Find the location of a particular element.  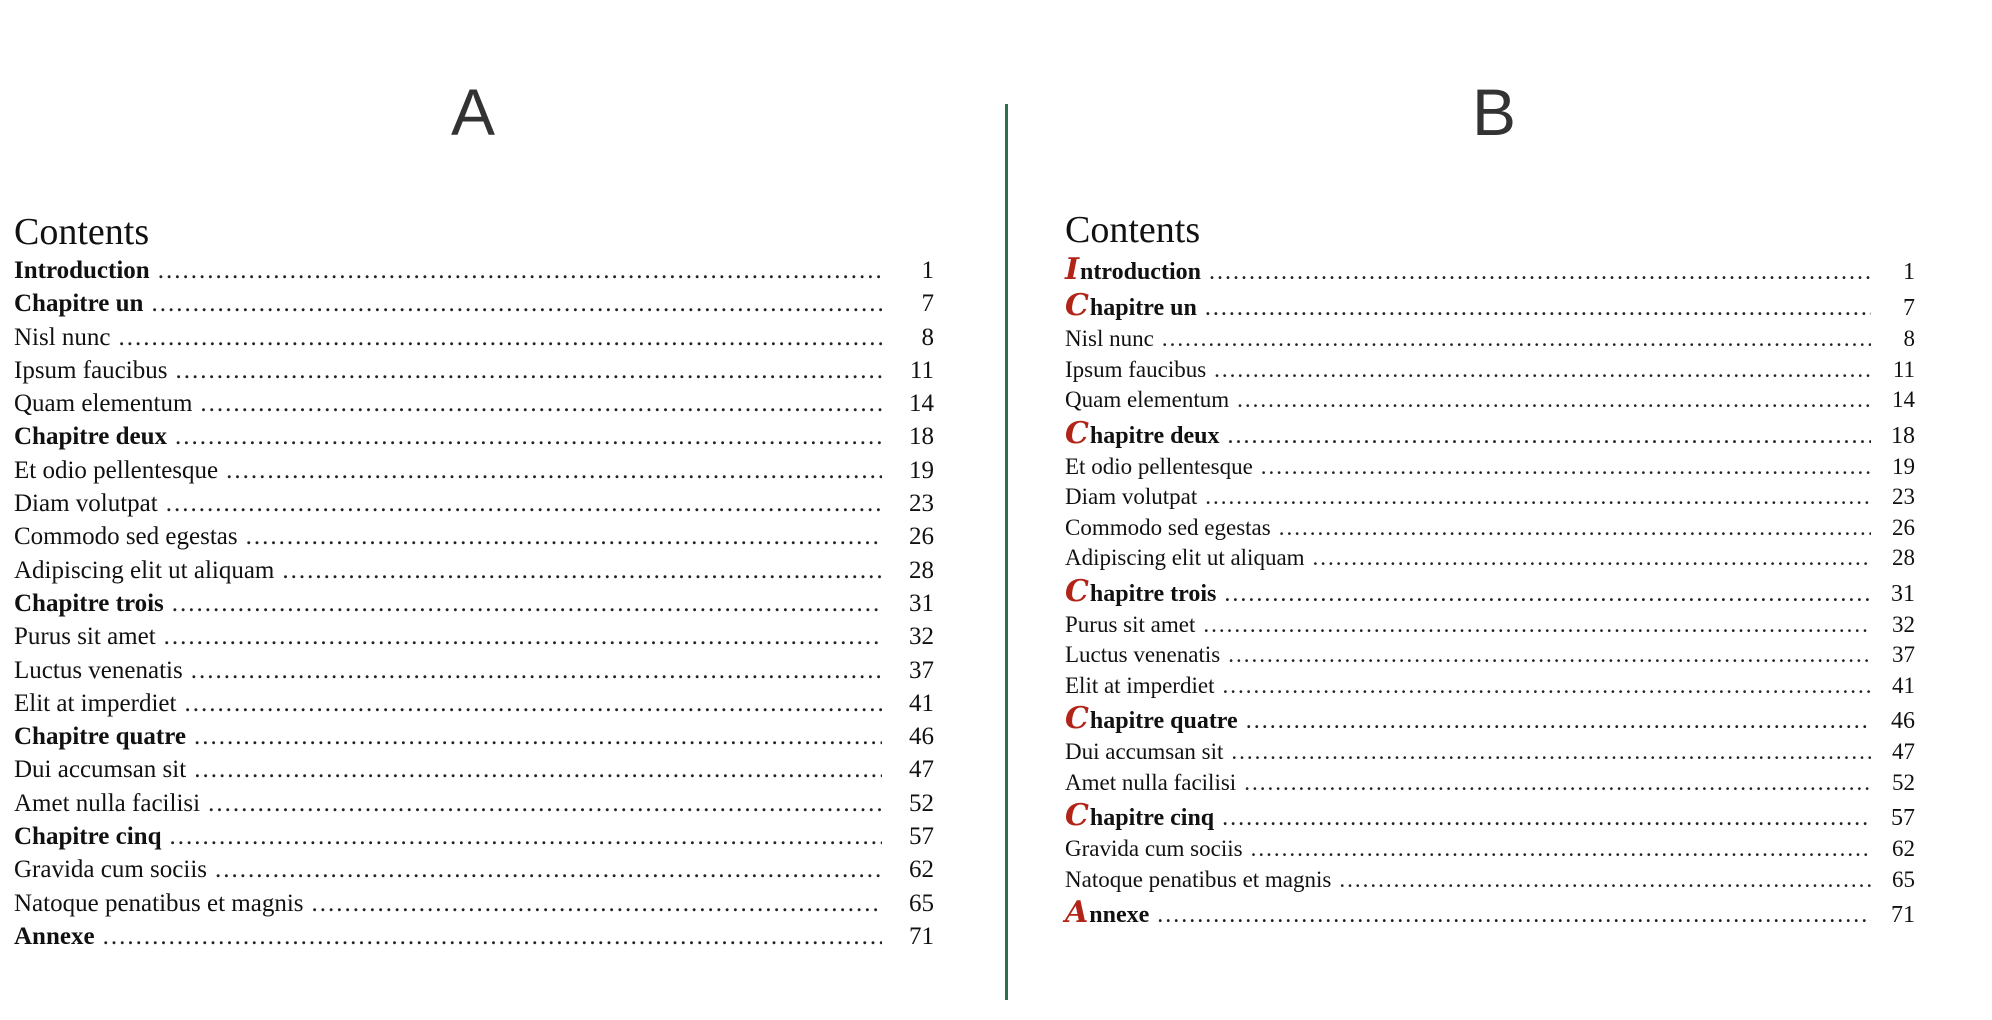

toc-entry-label-rest: hapitre un is located at coordinates (1143, 308).